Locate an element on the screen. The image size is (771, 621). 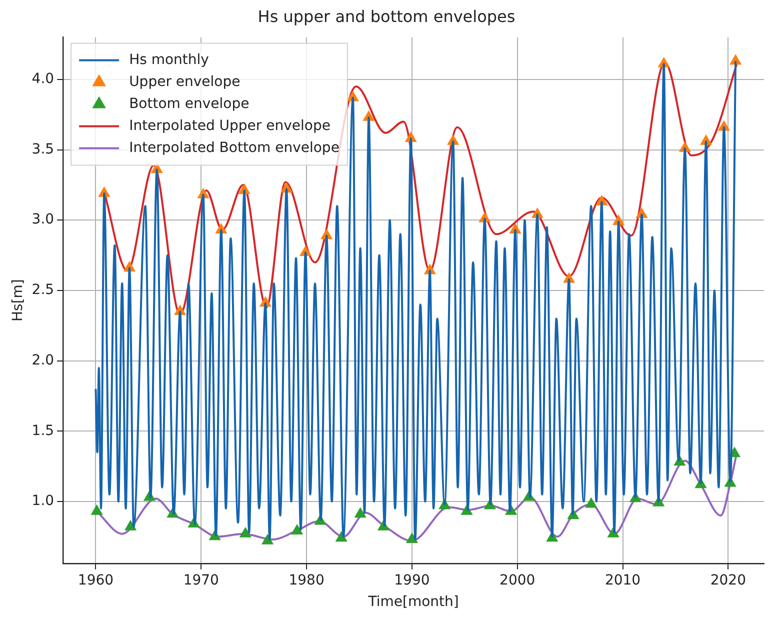
y-tick-label: 2.5 is located at coordinates (43, 290).